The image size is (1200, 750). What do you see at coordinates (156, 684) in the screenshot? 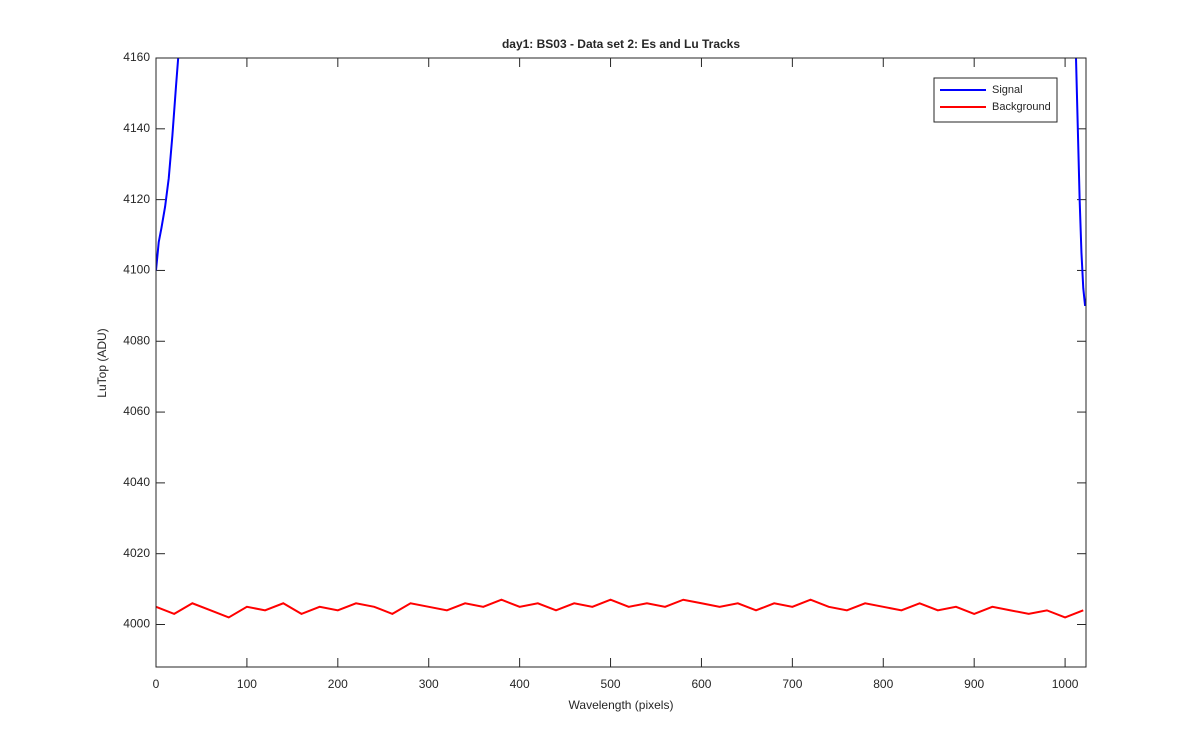
I see `x-tick-label: 0` at bounding box center [156, 684].